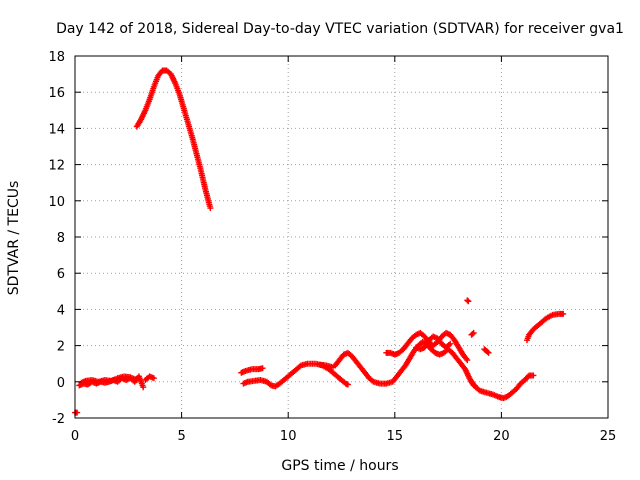 This screenshot has width=640, height=480. What do you see at coordinates (61, 274) in the screenshot?
I see `y-tick-label: 6` at bounding box center [61, 274].